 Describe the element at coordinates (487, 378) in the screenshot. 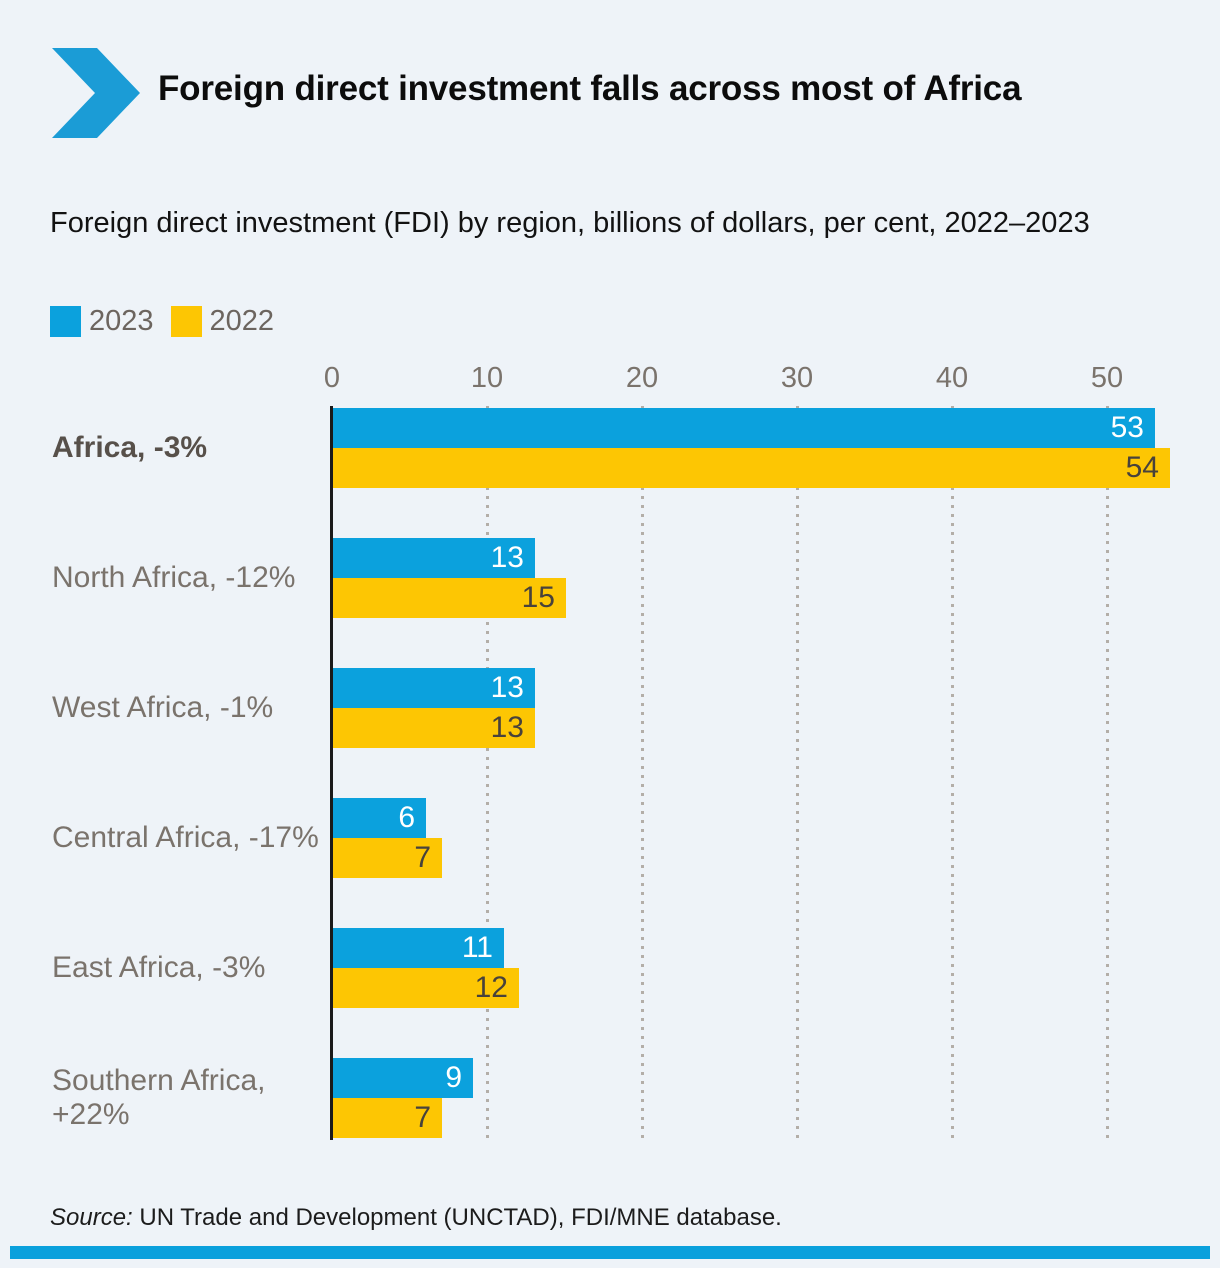

I see `x-axis-tick-label: 10` at that location.